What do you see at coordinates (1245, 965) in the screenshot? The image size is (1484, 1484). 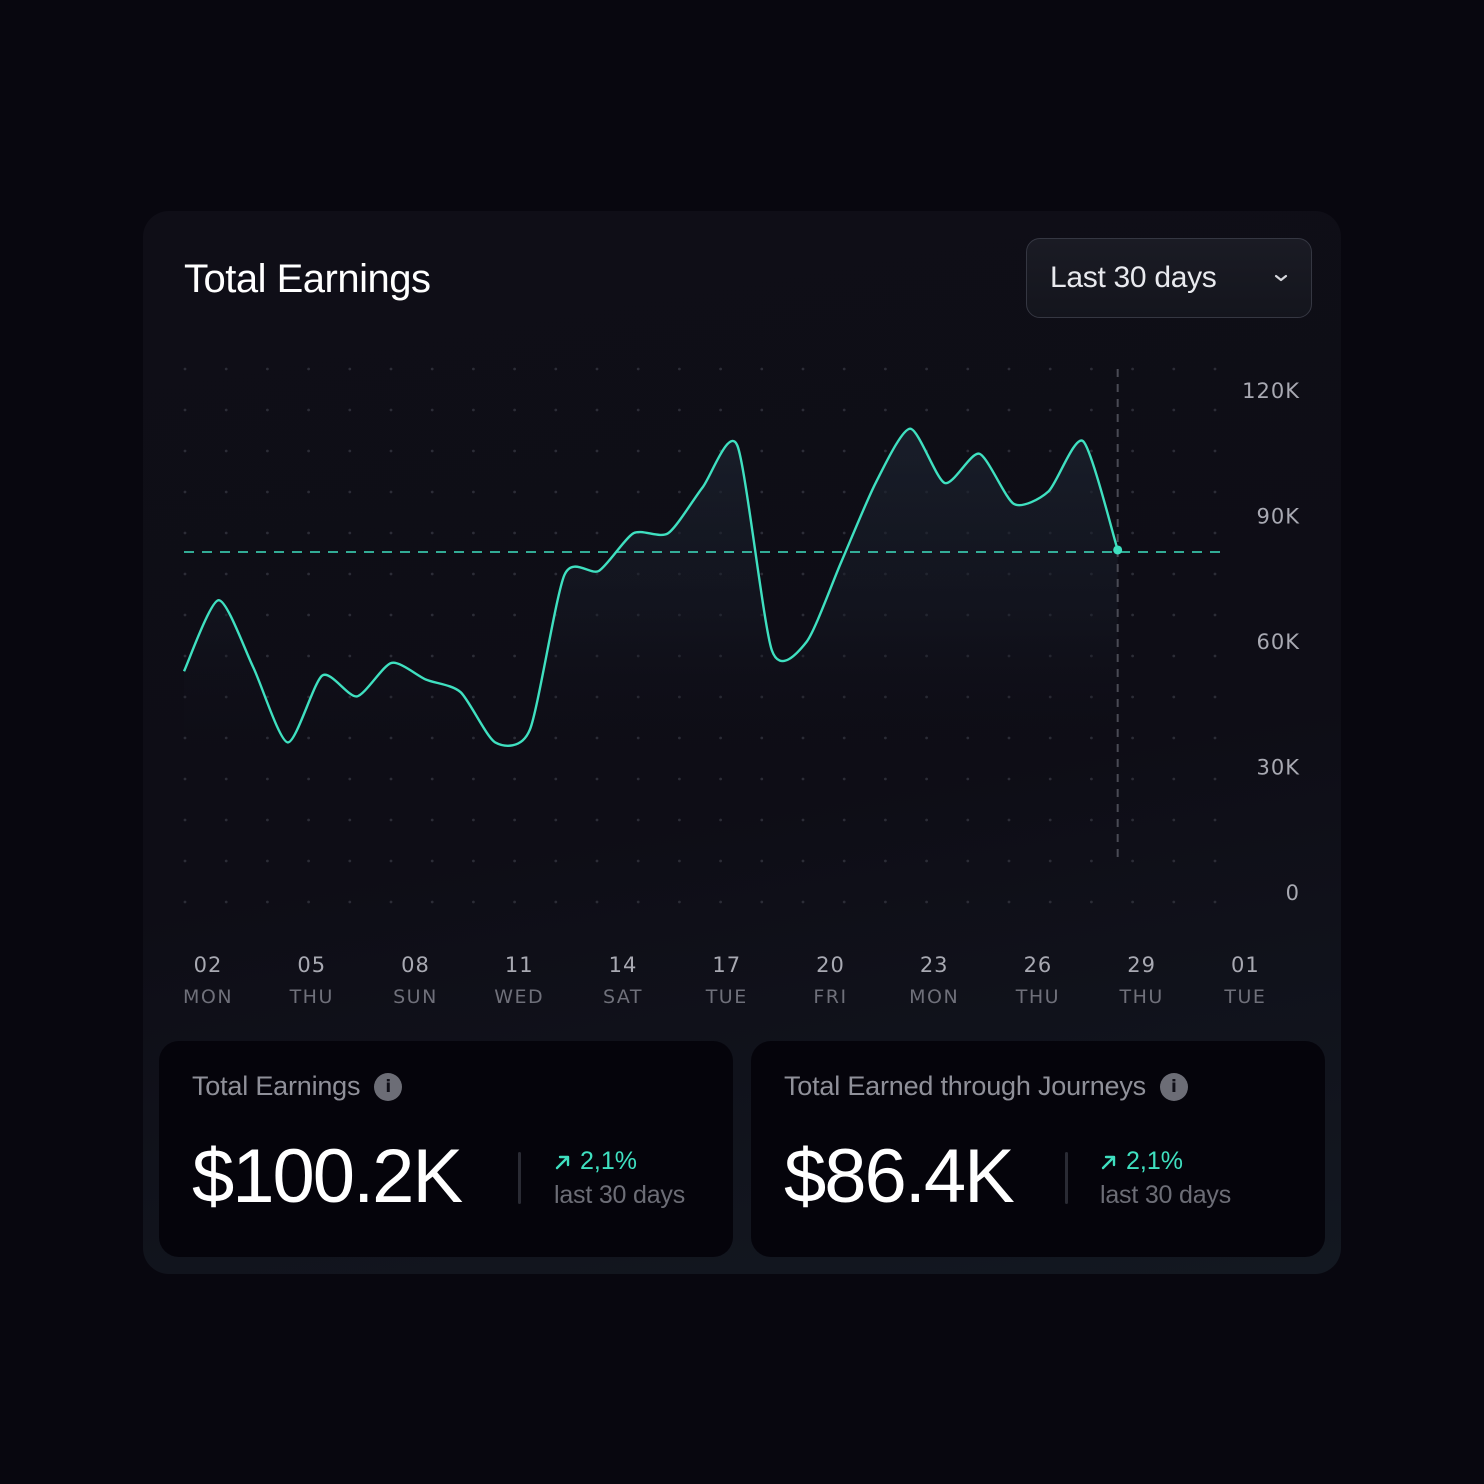 I see `x-tick-day: 01` at bounding box center [1245, 965].